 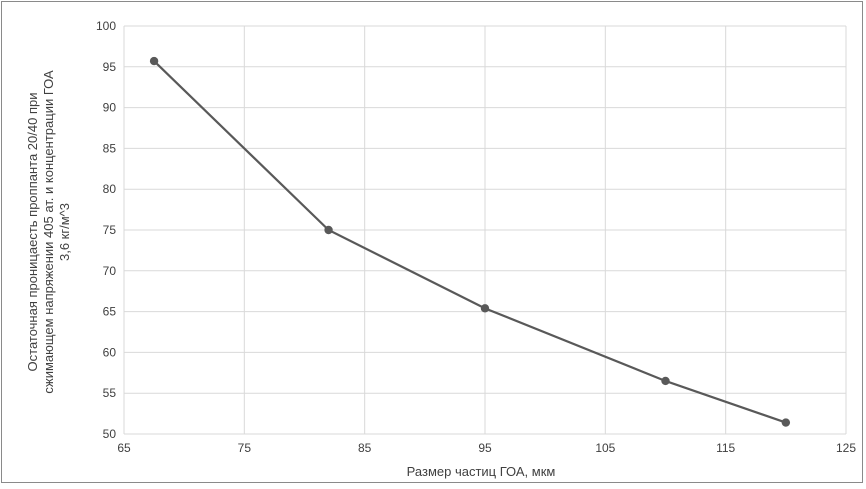 I want to click on y-tick-label: 50, so click(x=110, y=434).